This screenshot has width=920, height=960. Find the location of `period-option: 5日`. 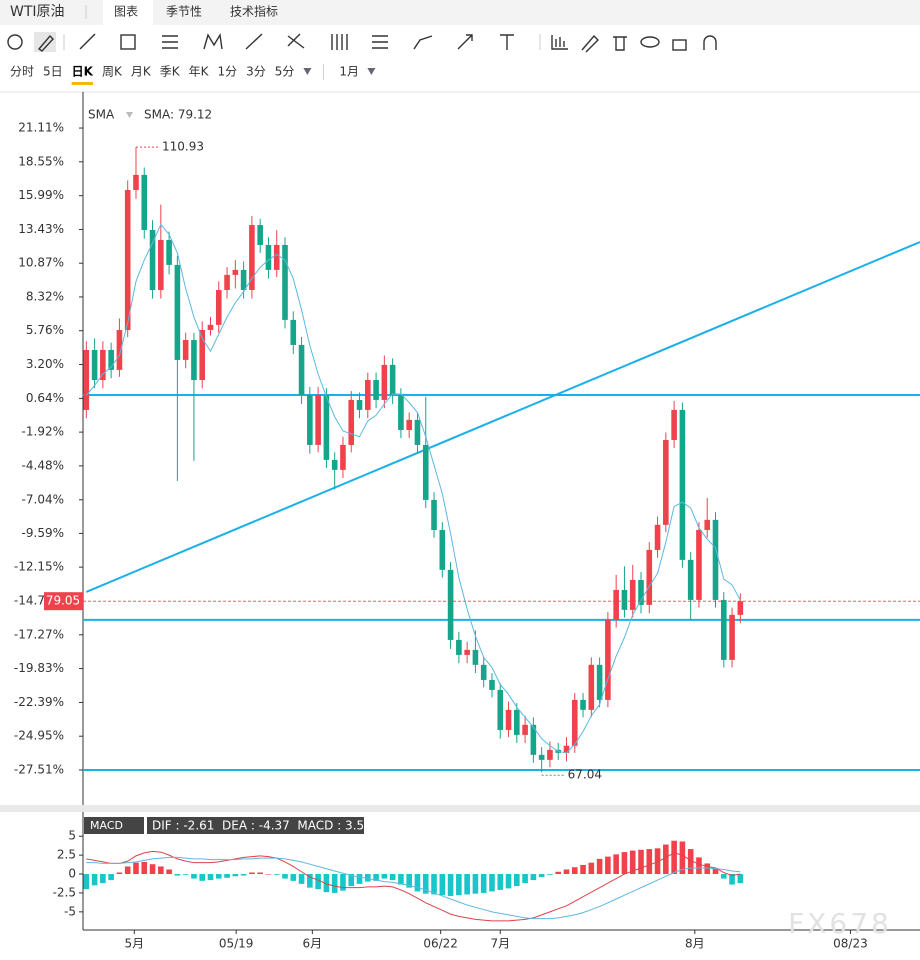

period-option: 5日 is located at coordinates (53, 72).